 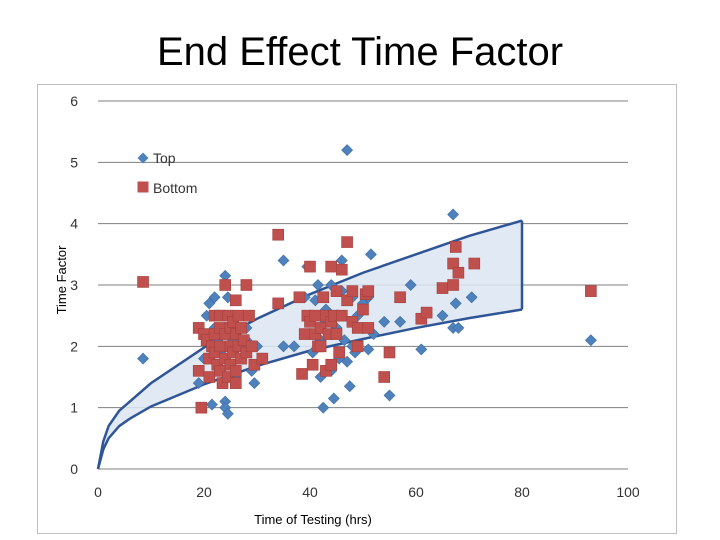 What do you see at coordinates (313, 519) in the screenshot?
I see `x-axis-title: Time of Testing (hrs)` at bounding box center [313, 519].